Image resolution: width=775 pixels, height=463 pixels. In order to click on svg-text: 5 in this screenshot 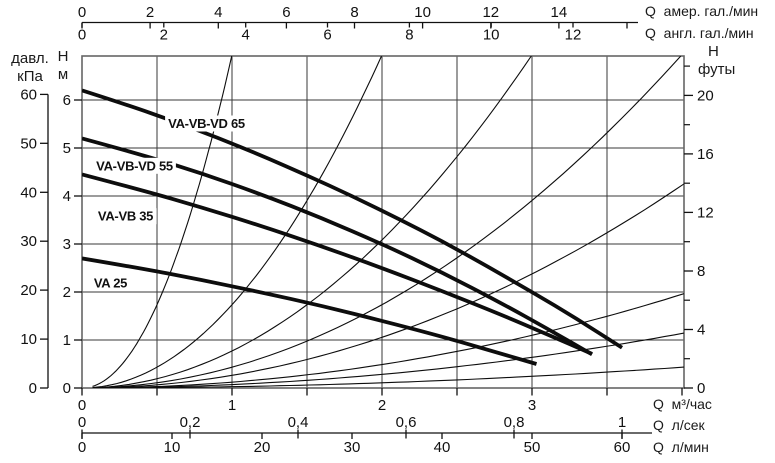, I will do `click(67, 148)`.